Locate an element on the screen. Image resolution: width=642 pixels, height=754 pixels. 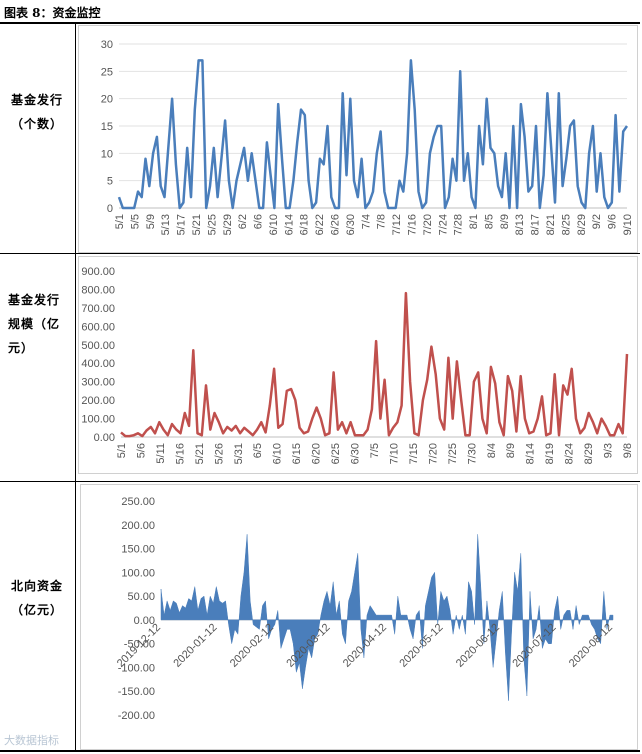
x-tick-label: 8/25 is located at coordinates (566, 224).